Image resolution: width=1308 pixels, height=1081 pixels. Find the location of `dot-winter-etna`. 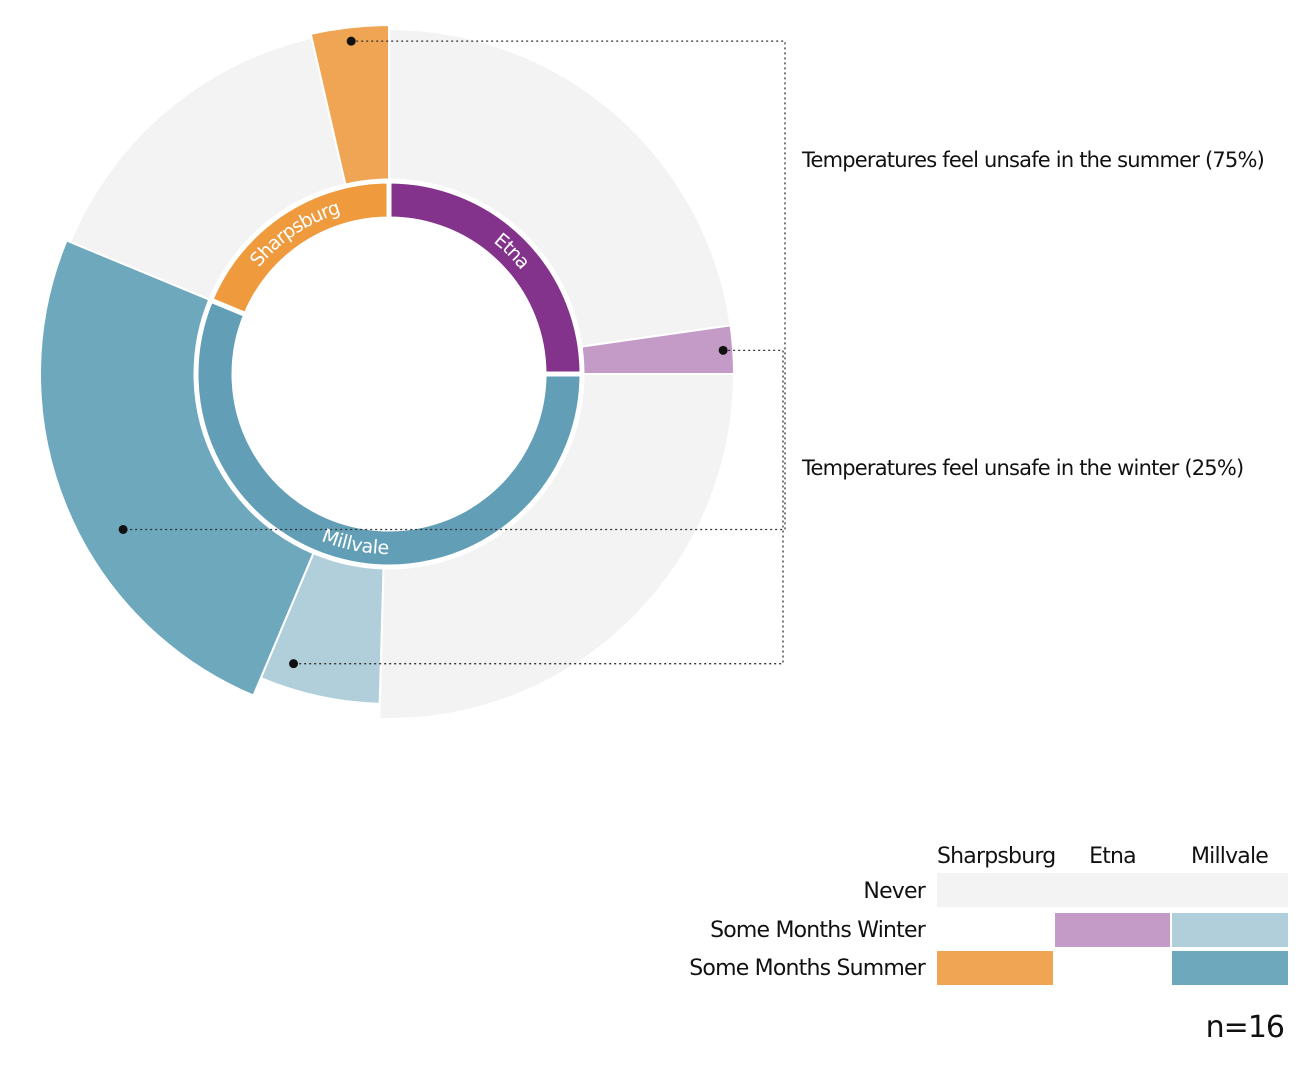

dot-winter-etna is located at coordinates (723, 350).